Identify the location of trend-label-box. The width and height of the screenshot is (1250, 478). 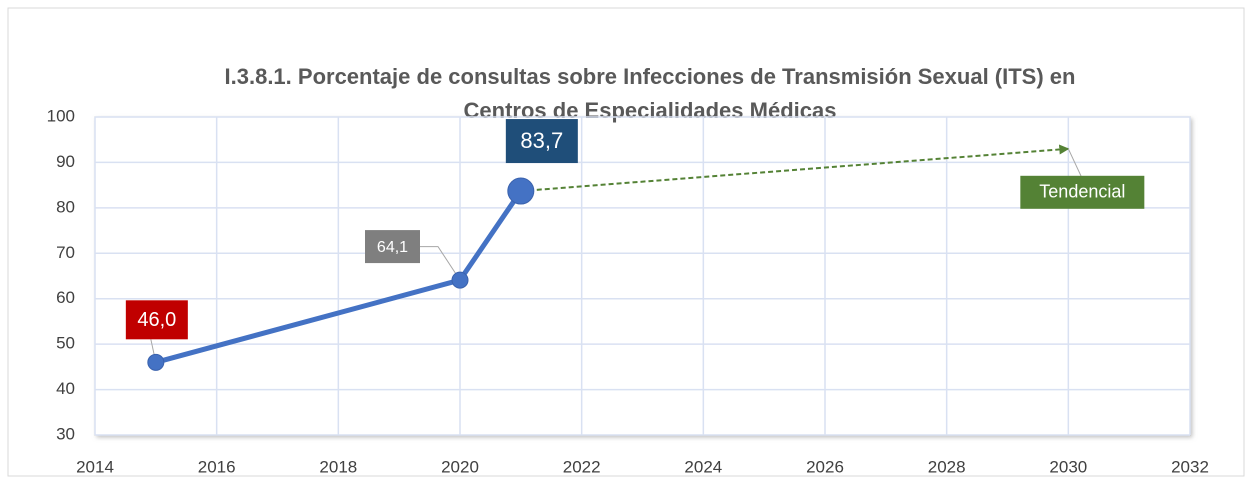
(1082, 192).